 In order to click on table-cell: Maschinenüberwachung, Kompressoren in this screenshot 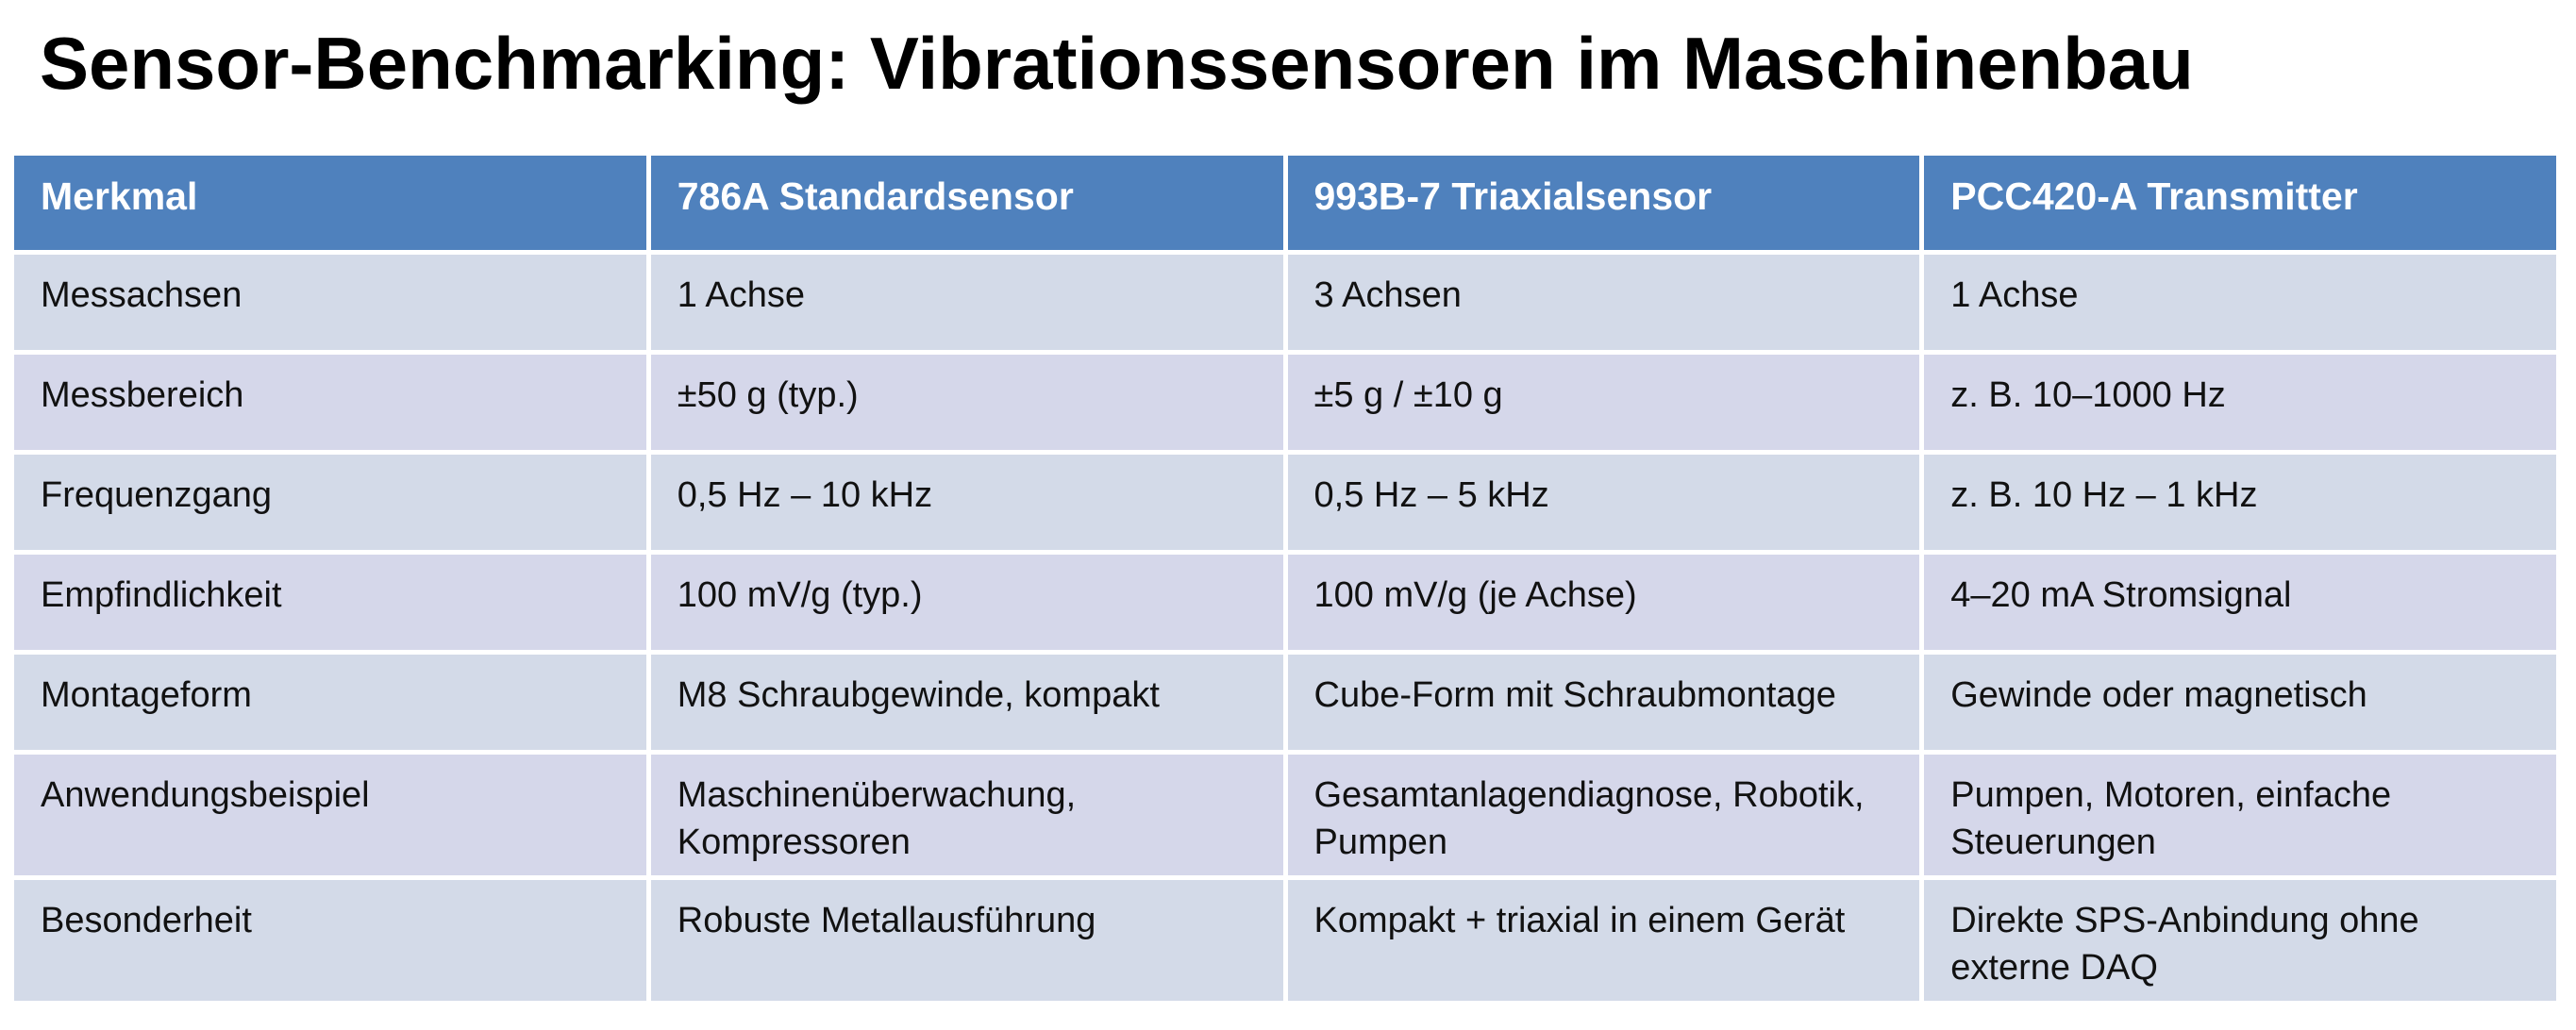, I will do `click(966, 815)`.